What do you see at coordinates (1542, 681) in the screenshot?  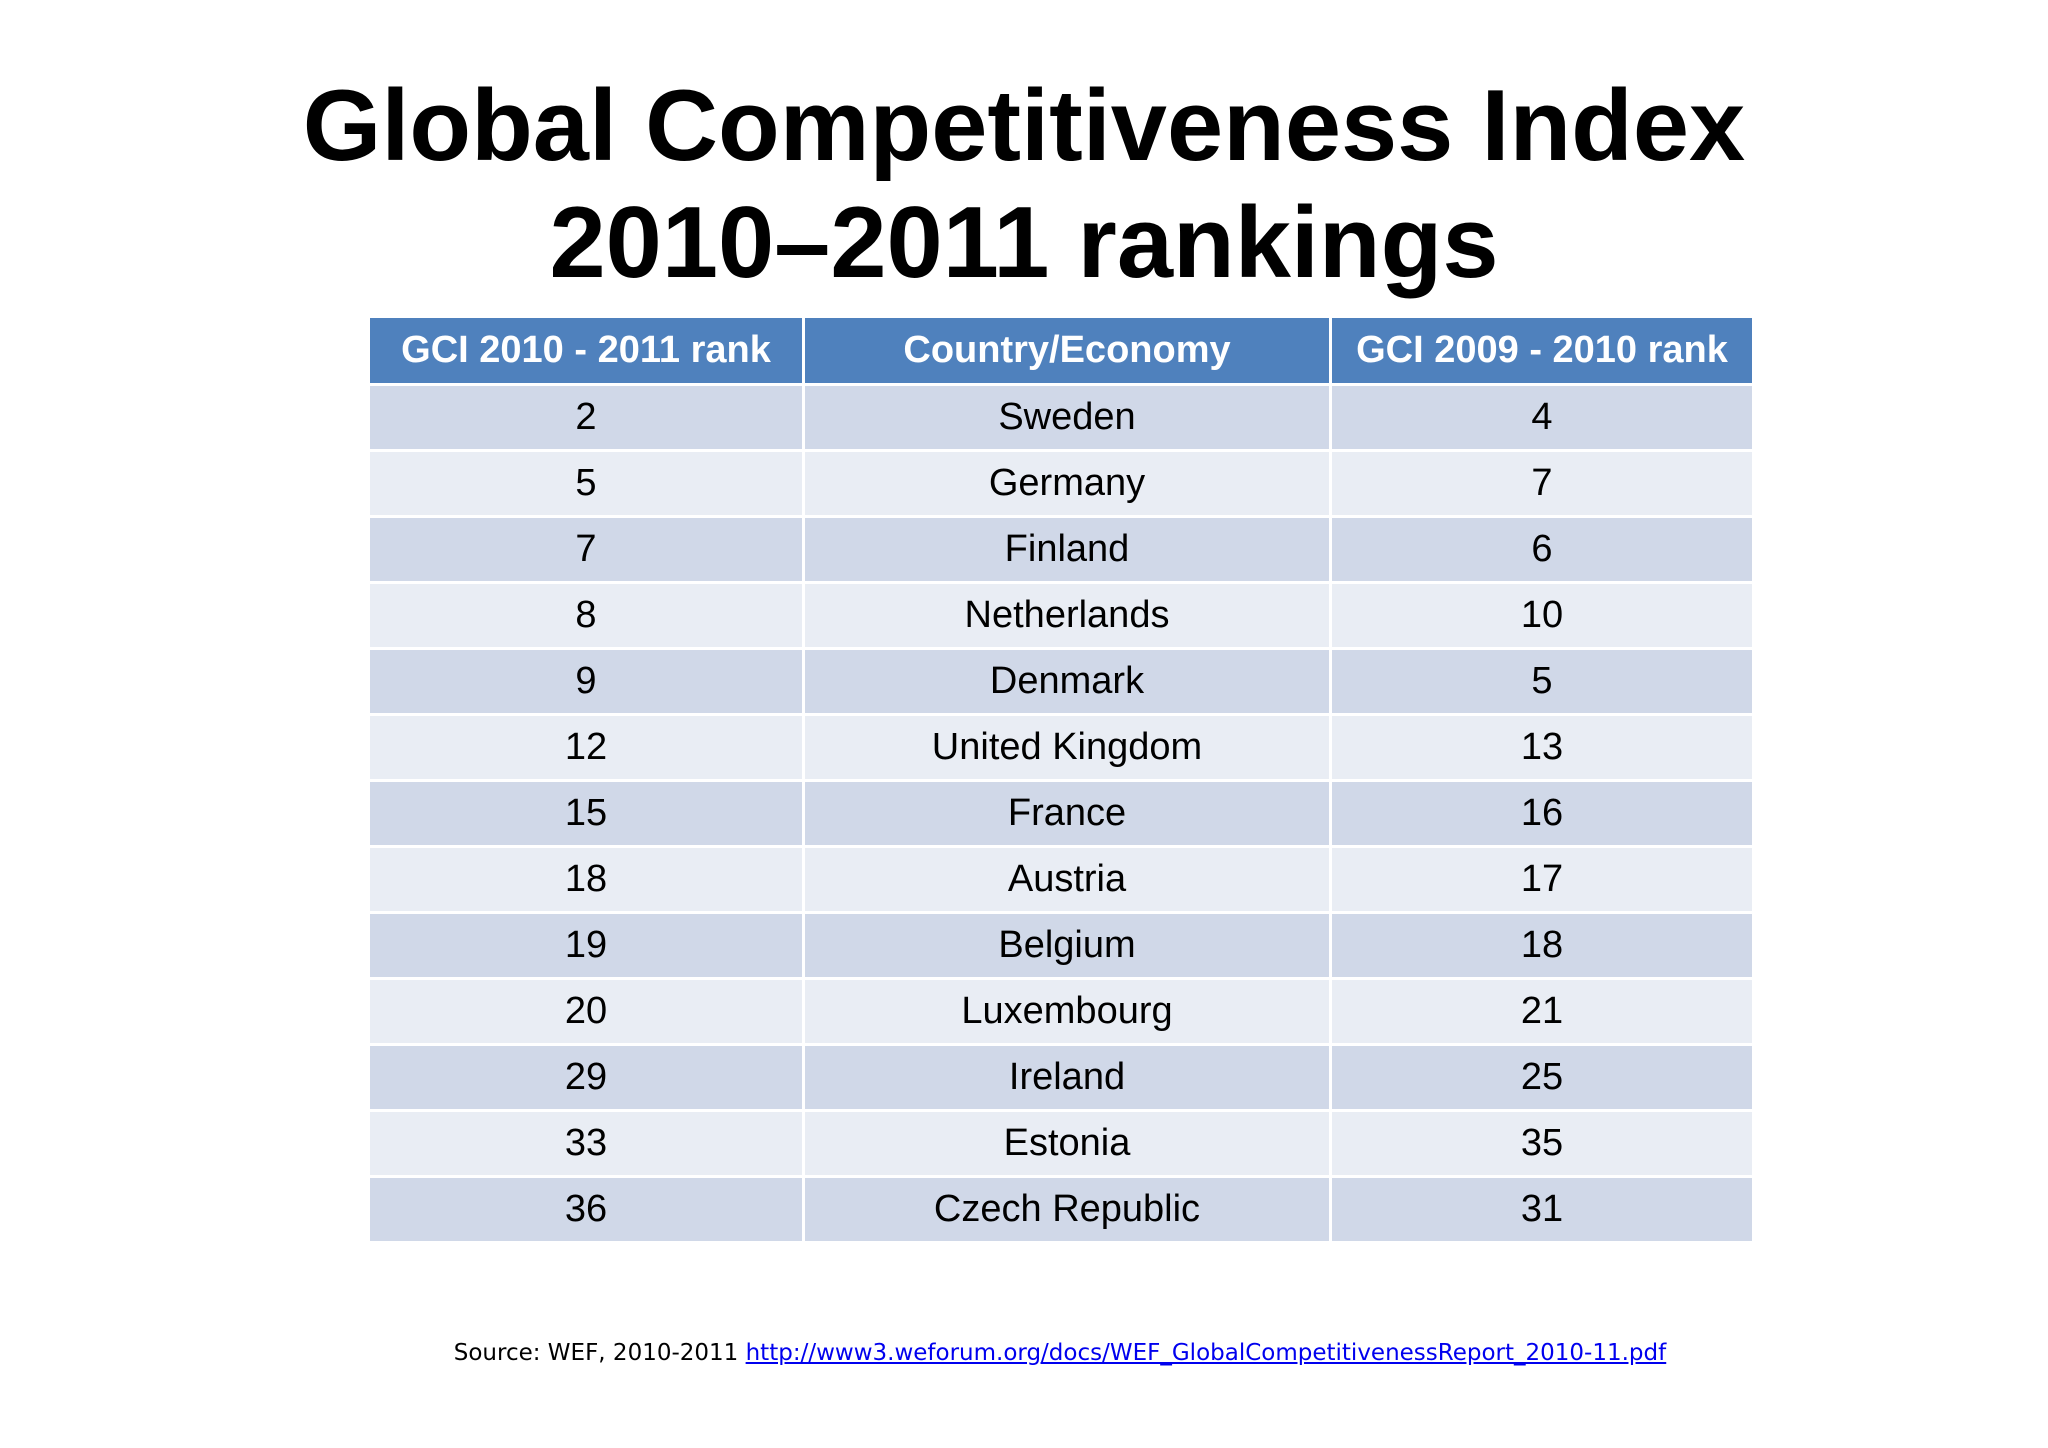 I see `cell-rank-2009-2010: 5` at bounding box center [1542, 681].